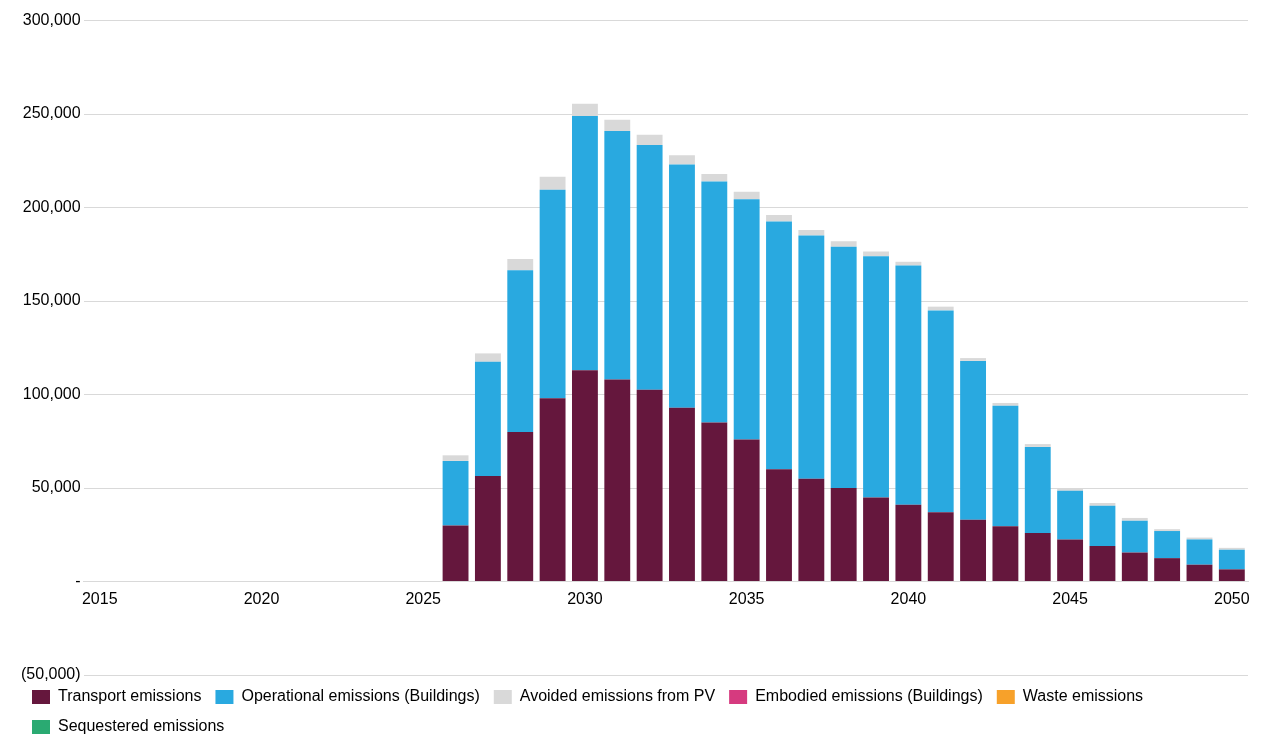  I want to click on y-tick-label: 300,000, so click(51, 20).